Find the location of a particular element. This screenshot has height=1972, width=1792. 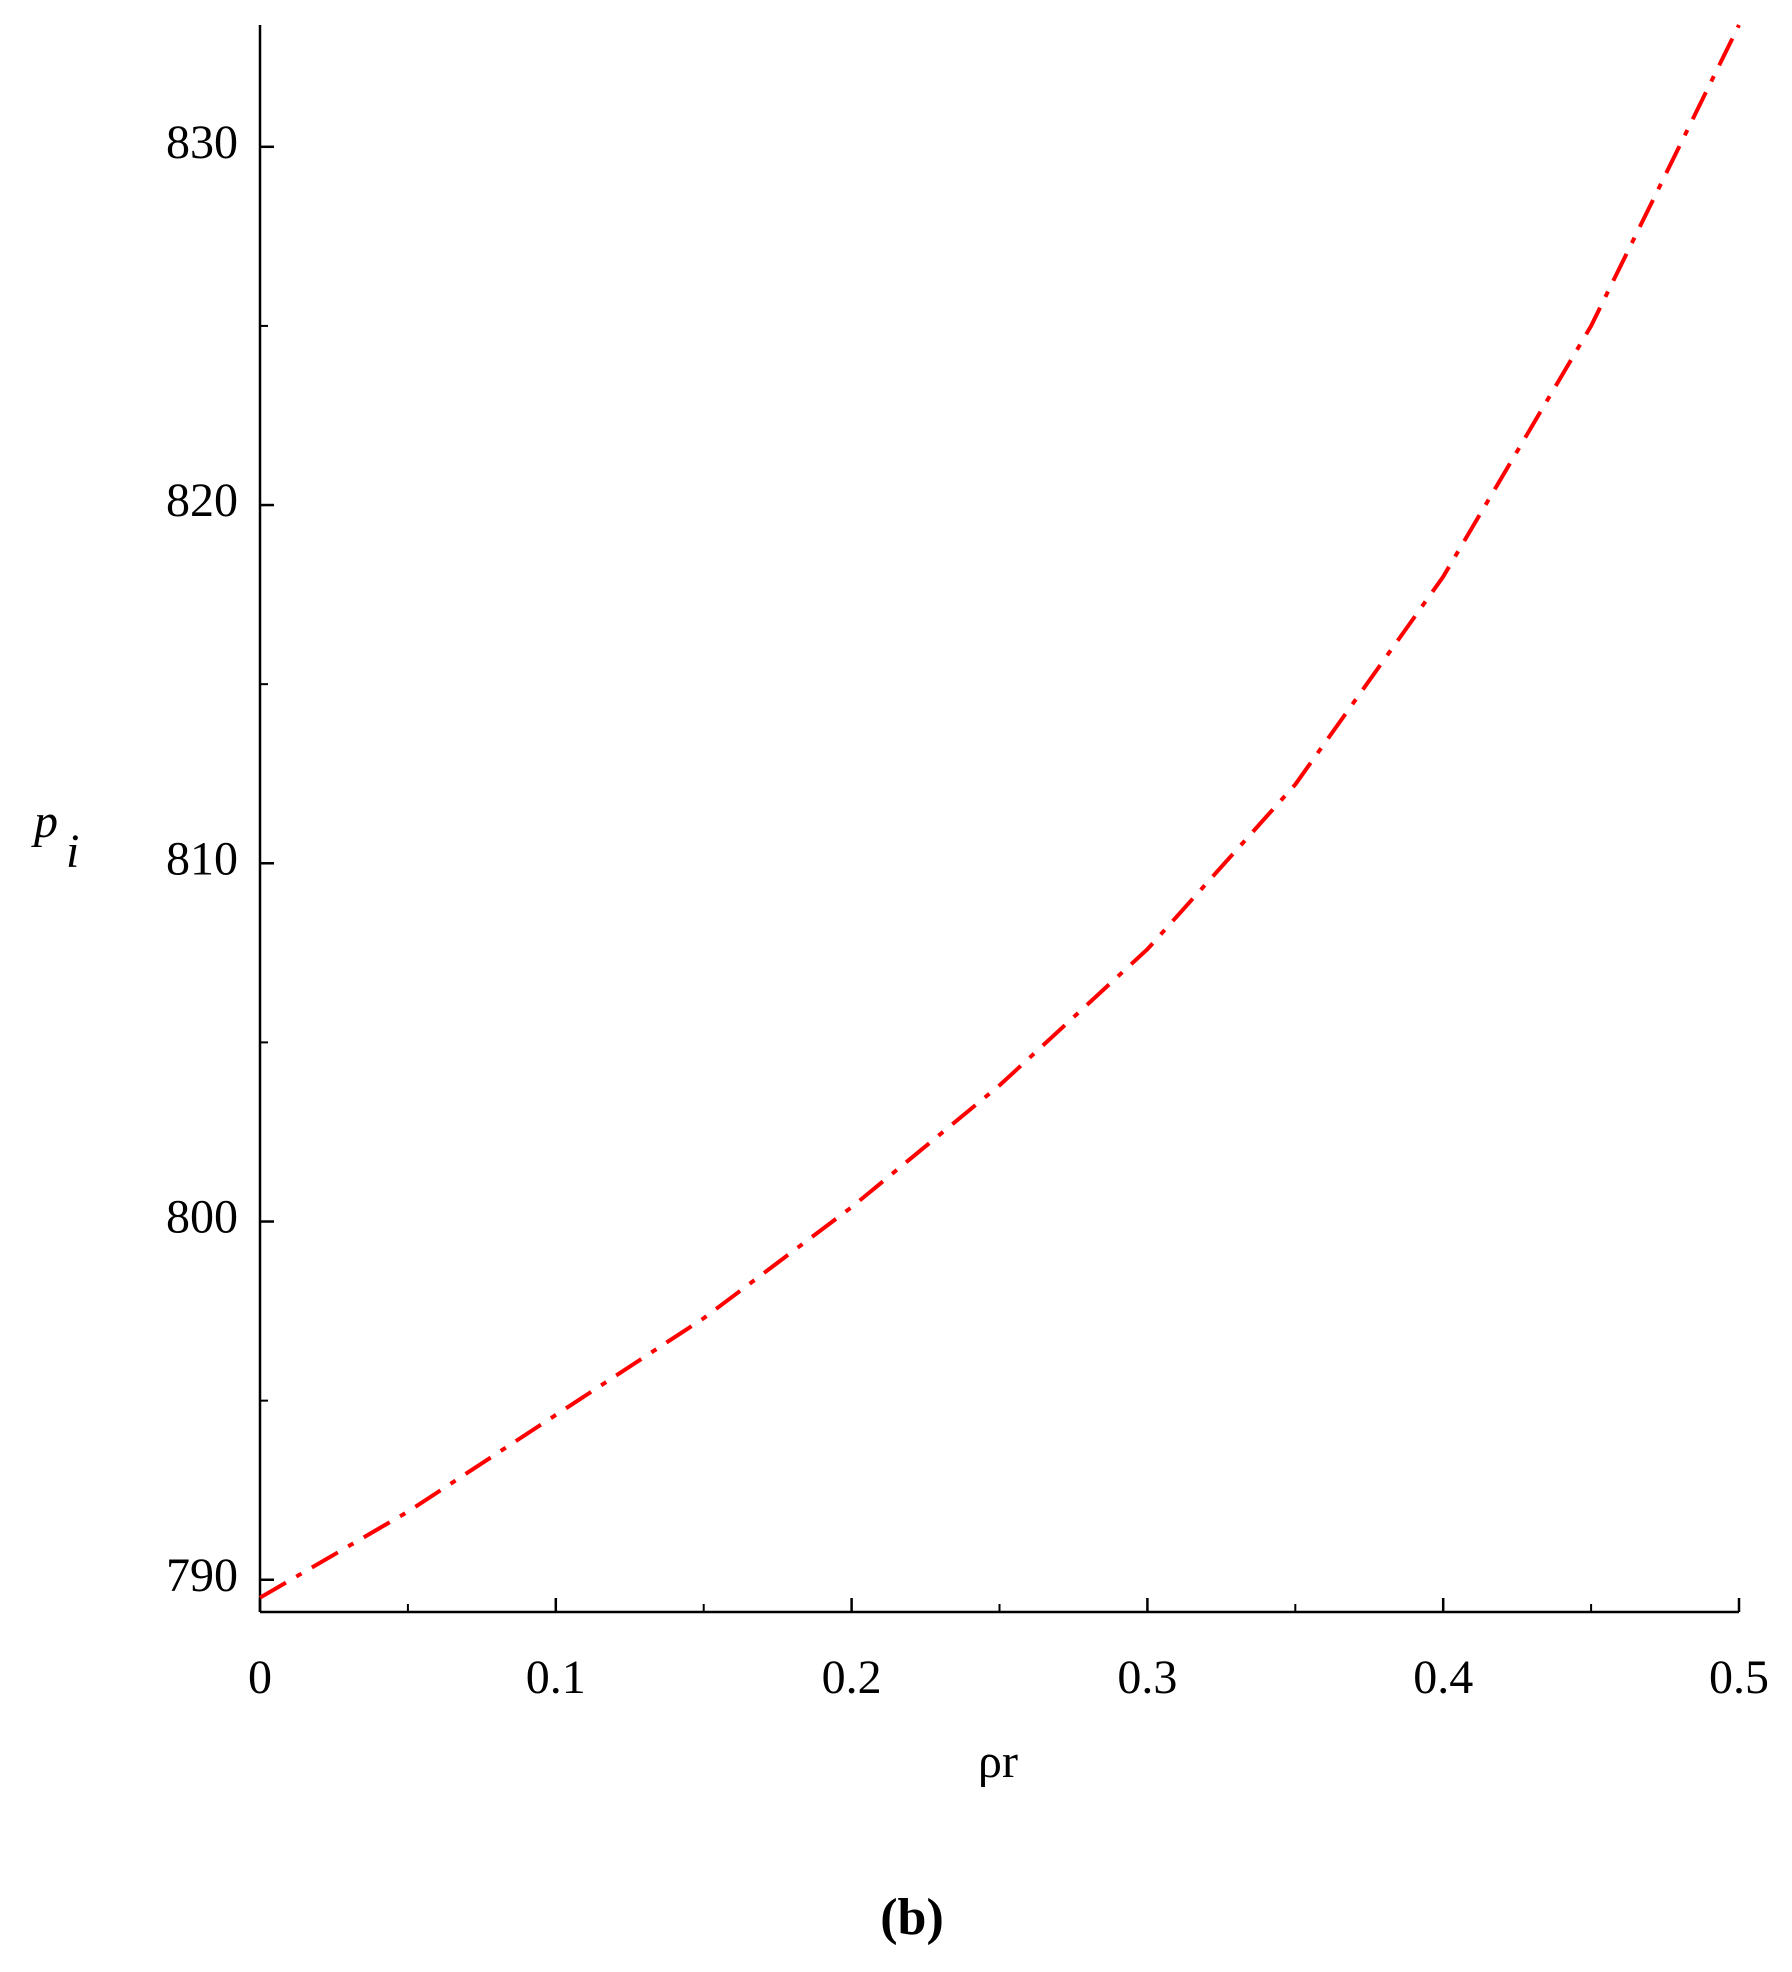

x-axis-label: ρr is located at coordinates (998, 1761).